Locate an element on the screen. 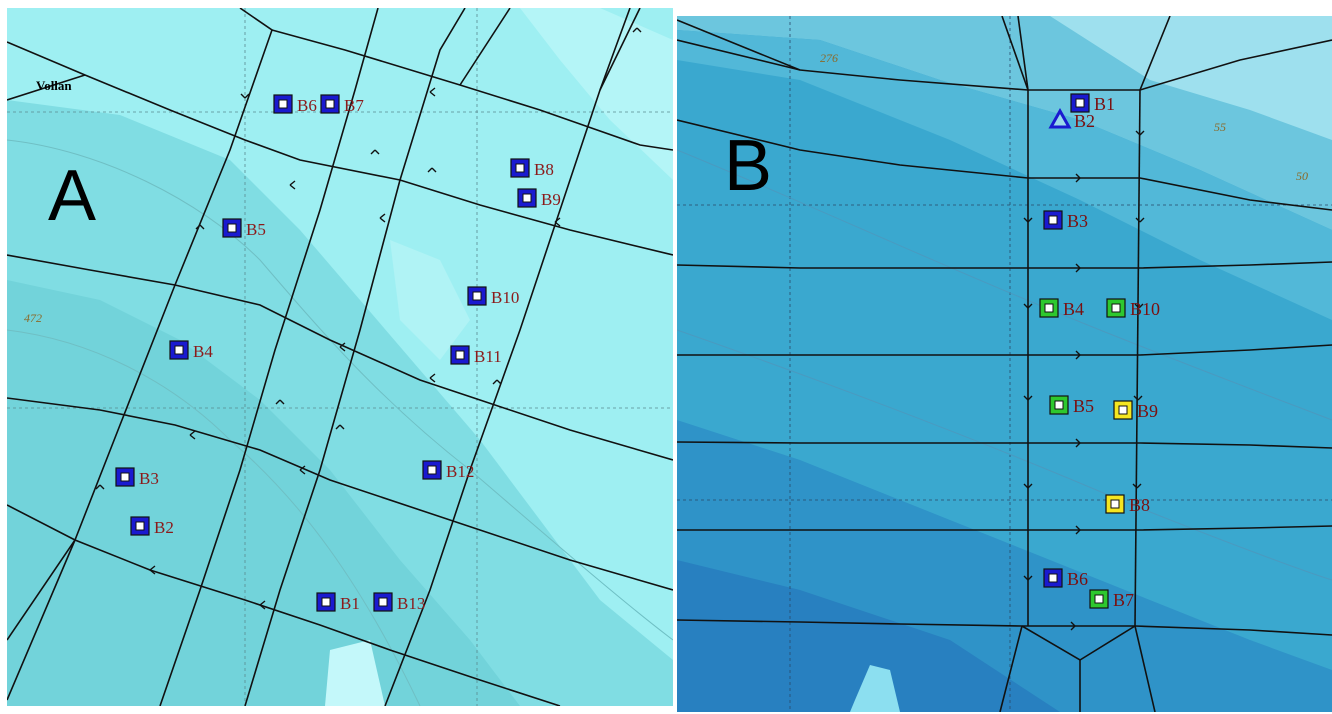  monitoring-point-b12: B12 is located at coordinates (448, 470).